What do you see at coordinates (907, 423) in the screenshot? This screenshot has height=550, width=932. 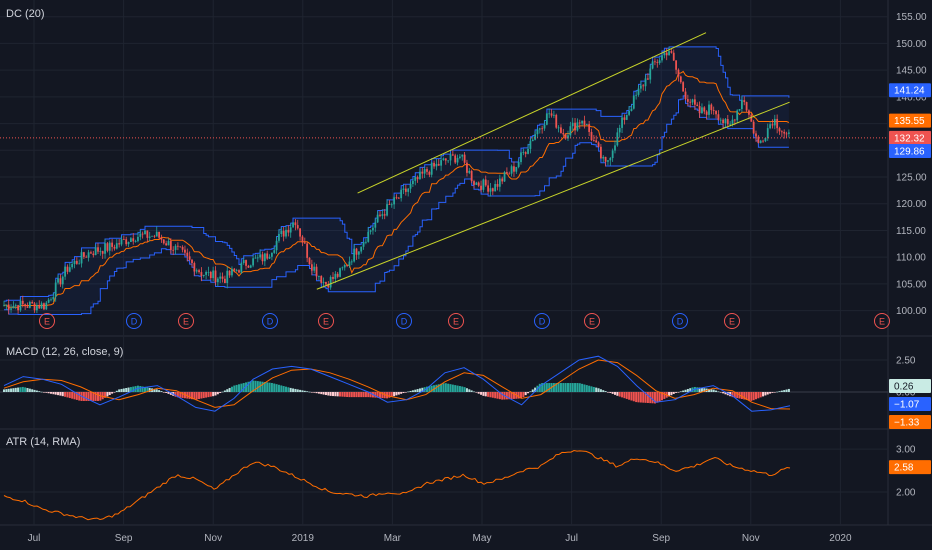 I see `macd-tag-label: −1.33` at bounding box center [907, 423].